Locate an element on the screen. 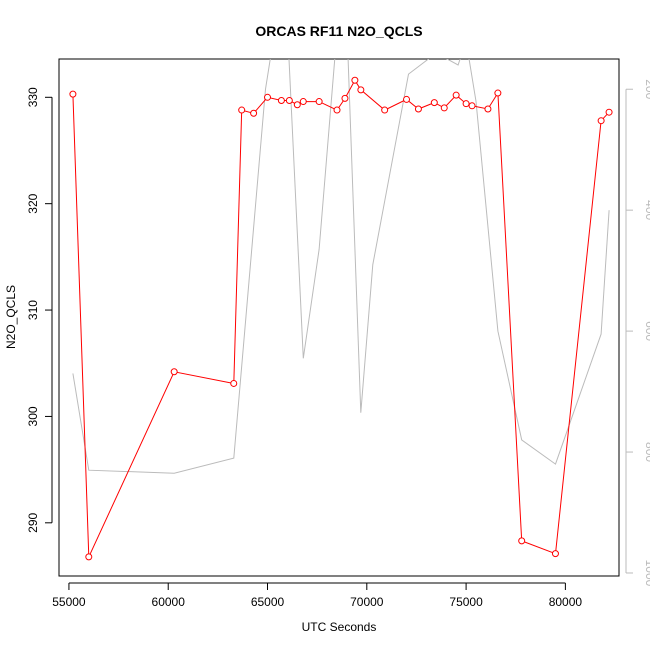 The image size is (650, 650). y-tick-label: 290 is located at coordinates (33, 522).